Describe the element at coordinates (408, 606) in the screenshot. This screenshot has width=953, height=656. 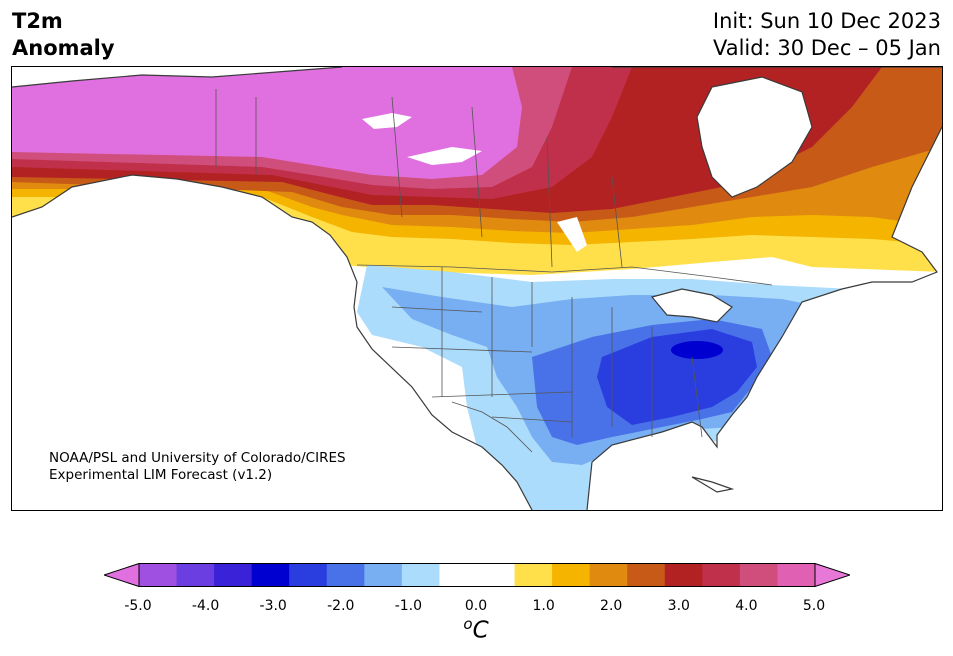
I see `colorbar-tick-label: -1.0` at that location.